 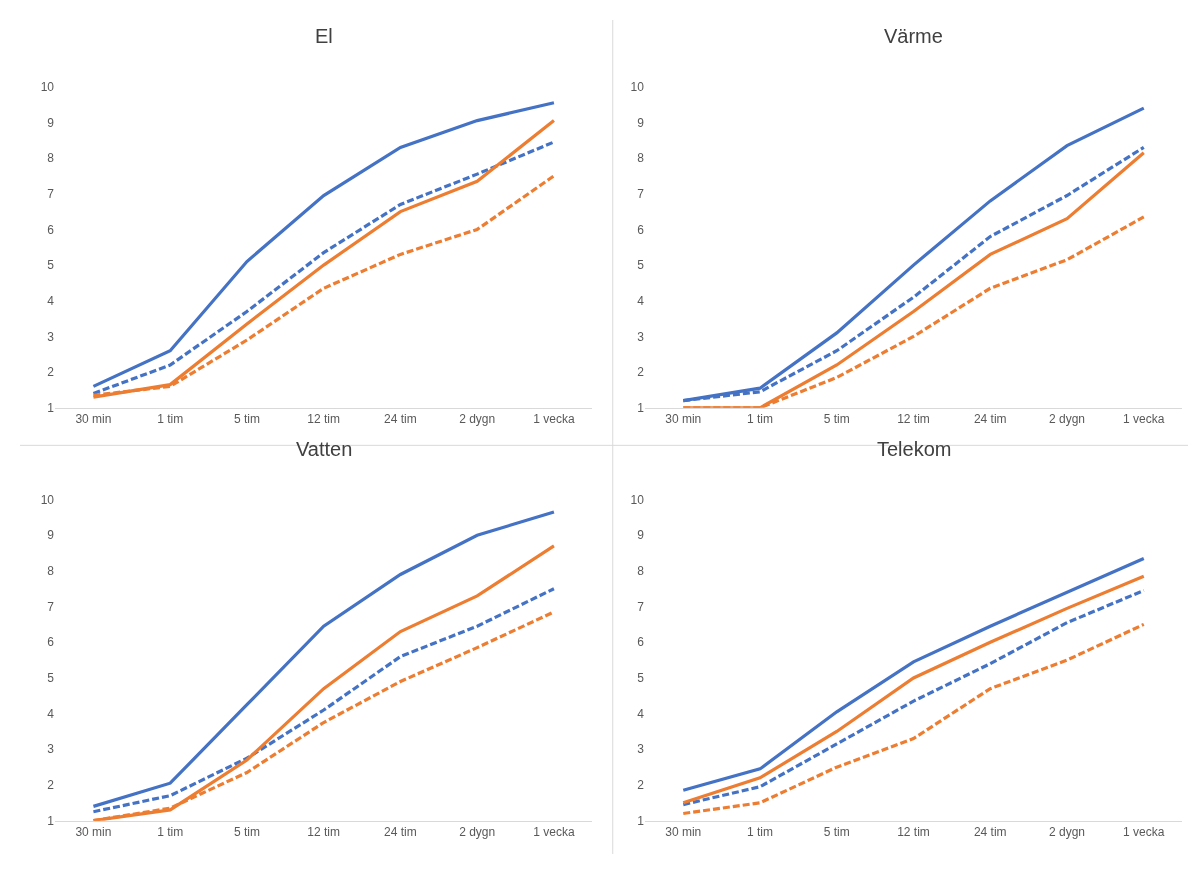 What do you see at coordinates (914, 449) in the screenshot?
I see `chart-title: Telekom` at bounding box center [914, 449].